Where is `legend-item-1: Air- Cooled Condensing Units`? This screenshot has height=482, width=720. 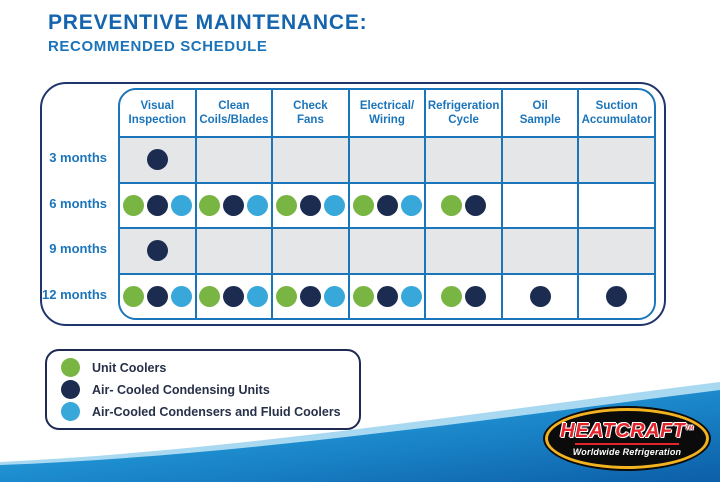 legend-item-1: Air- Cooled Condensing Units is located at coordinates (210, 389).